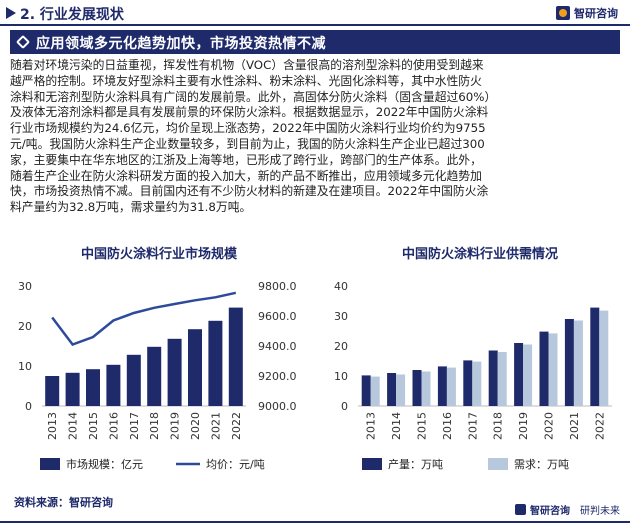  I want to click on average-price-line, so click(144, 318).